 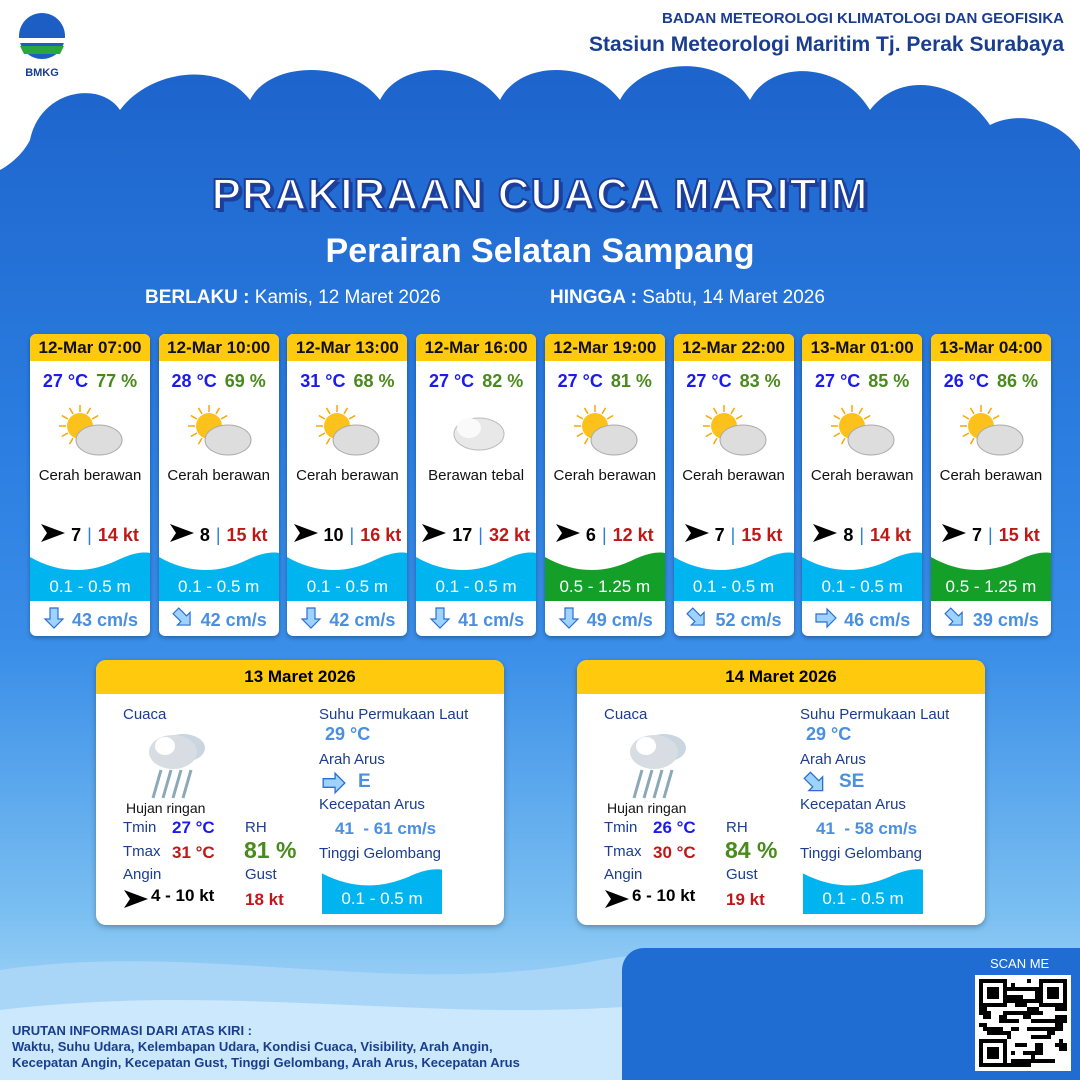 I want to click on bmkg-logo: BMKG, so click(x=42, y=45).